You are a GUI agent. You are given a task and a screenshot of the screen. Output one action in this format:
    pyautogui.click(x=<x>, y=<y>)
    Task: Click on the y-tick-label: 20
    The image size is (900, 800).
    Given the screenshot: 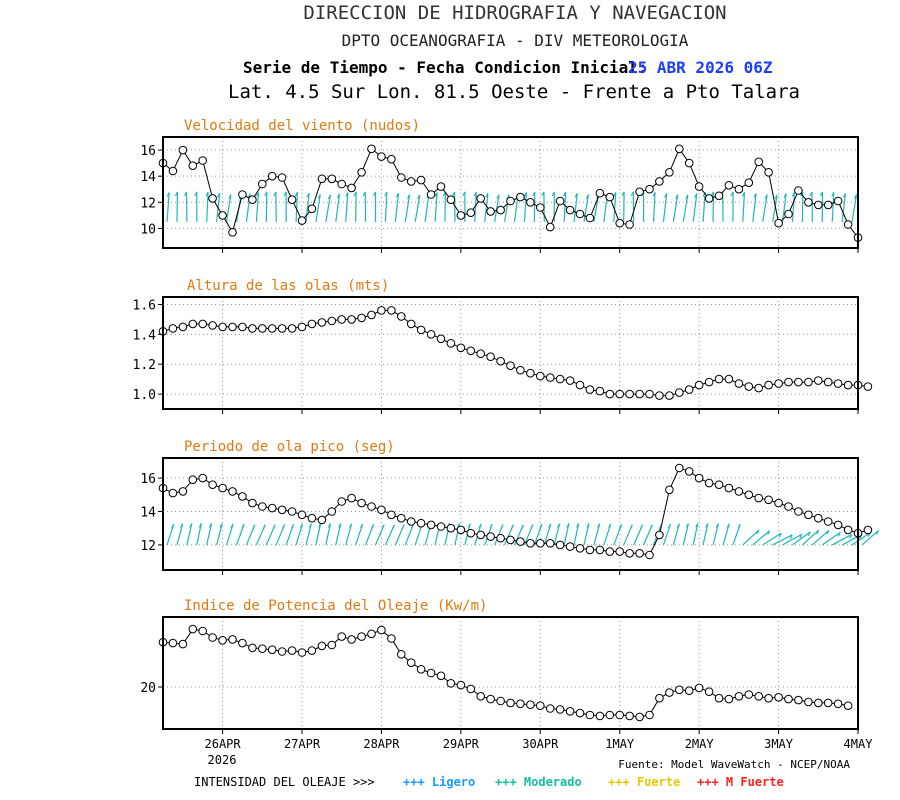 What is the action you would take?
    pyautogui.click(x=148, y=688)
    